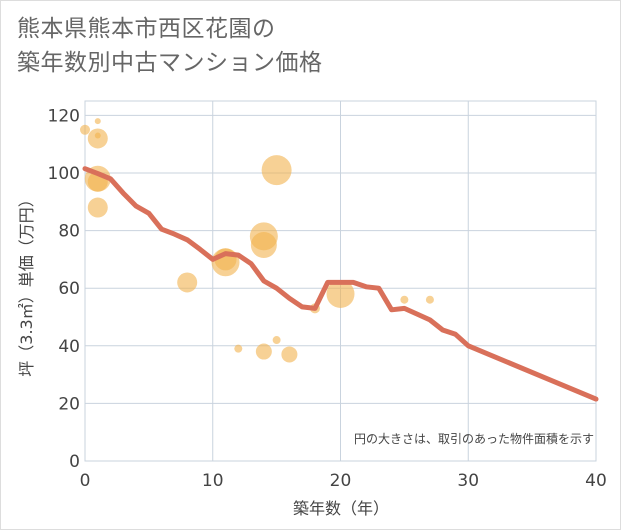 The width and height of the screenshot is (621, 530). What do you see at coordinates (85, 481) in the screenshot?
I see `x-tick-label: 0` at bounding box center [85, 481].